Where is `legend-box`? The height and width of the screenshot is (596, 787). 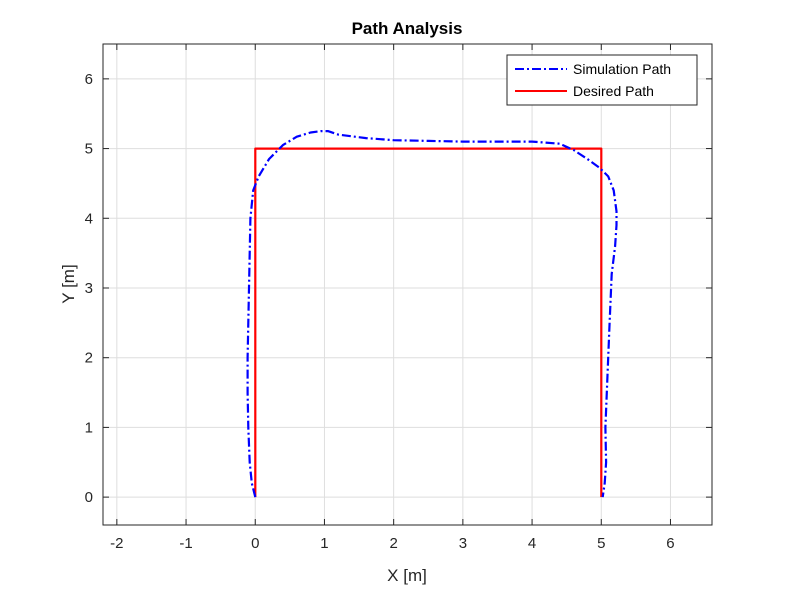
legend-box is located at coordinates (602, 80).